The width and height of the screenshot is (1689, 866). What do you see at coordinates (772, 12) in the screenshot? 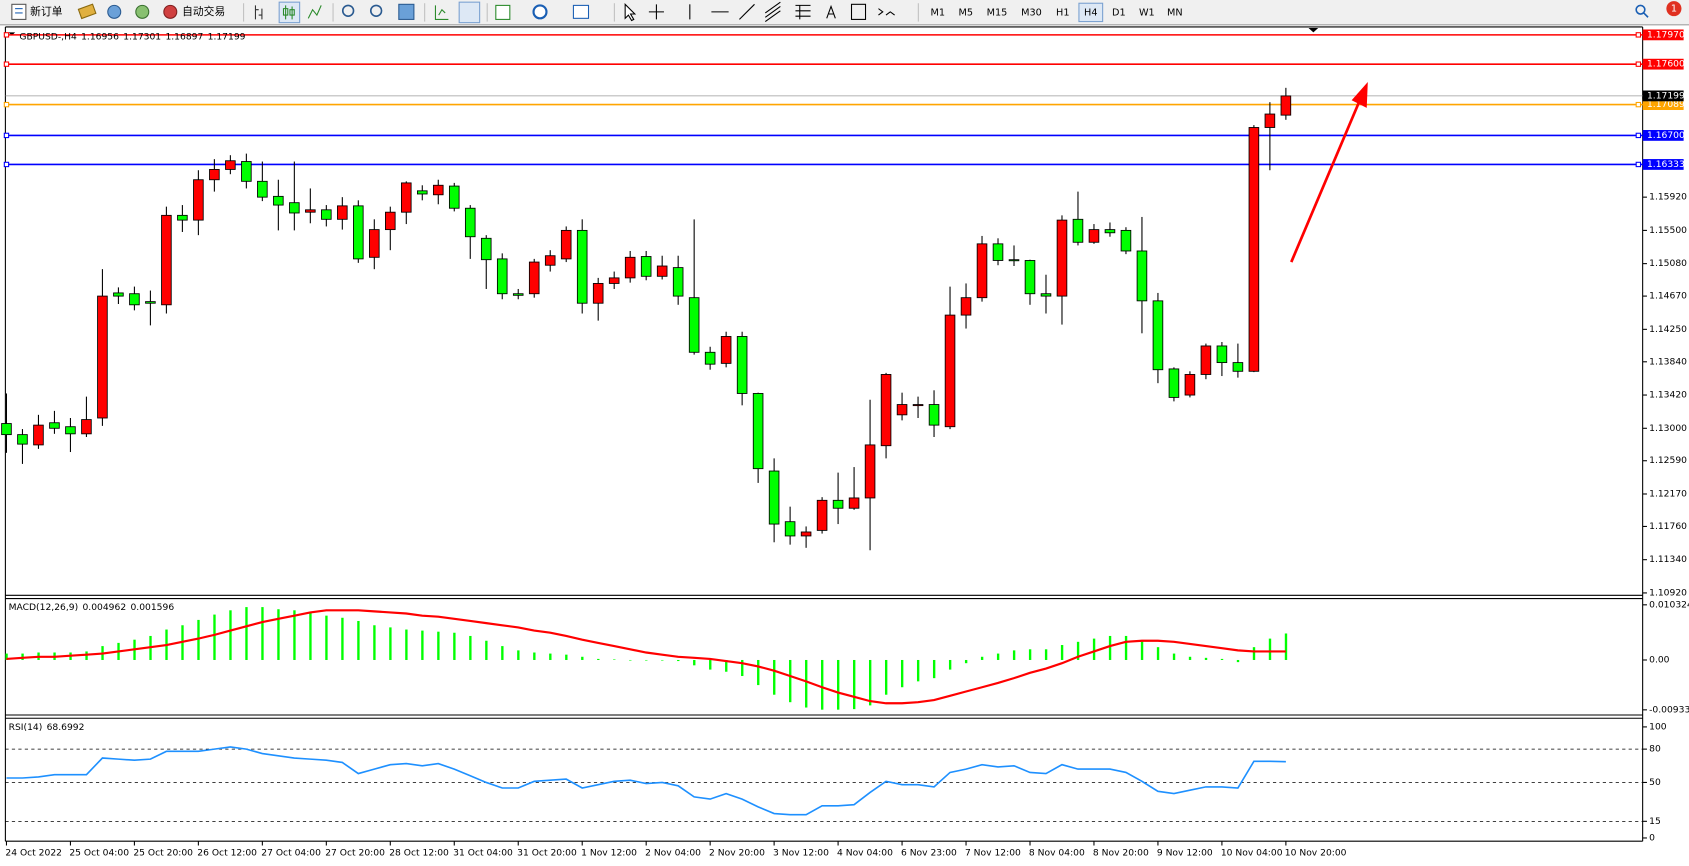
I see `channel` at bounding box center [772, 12].